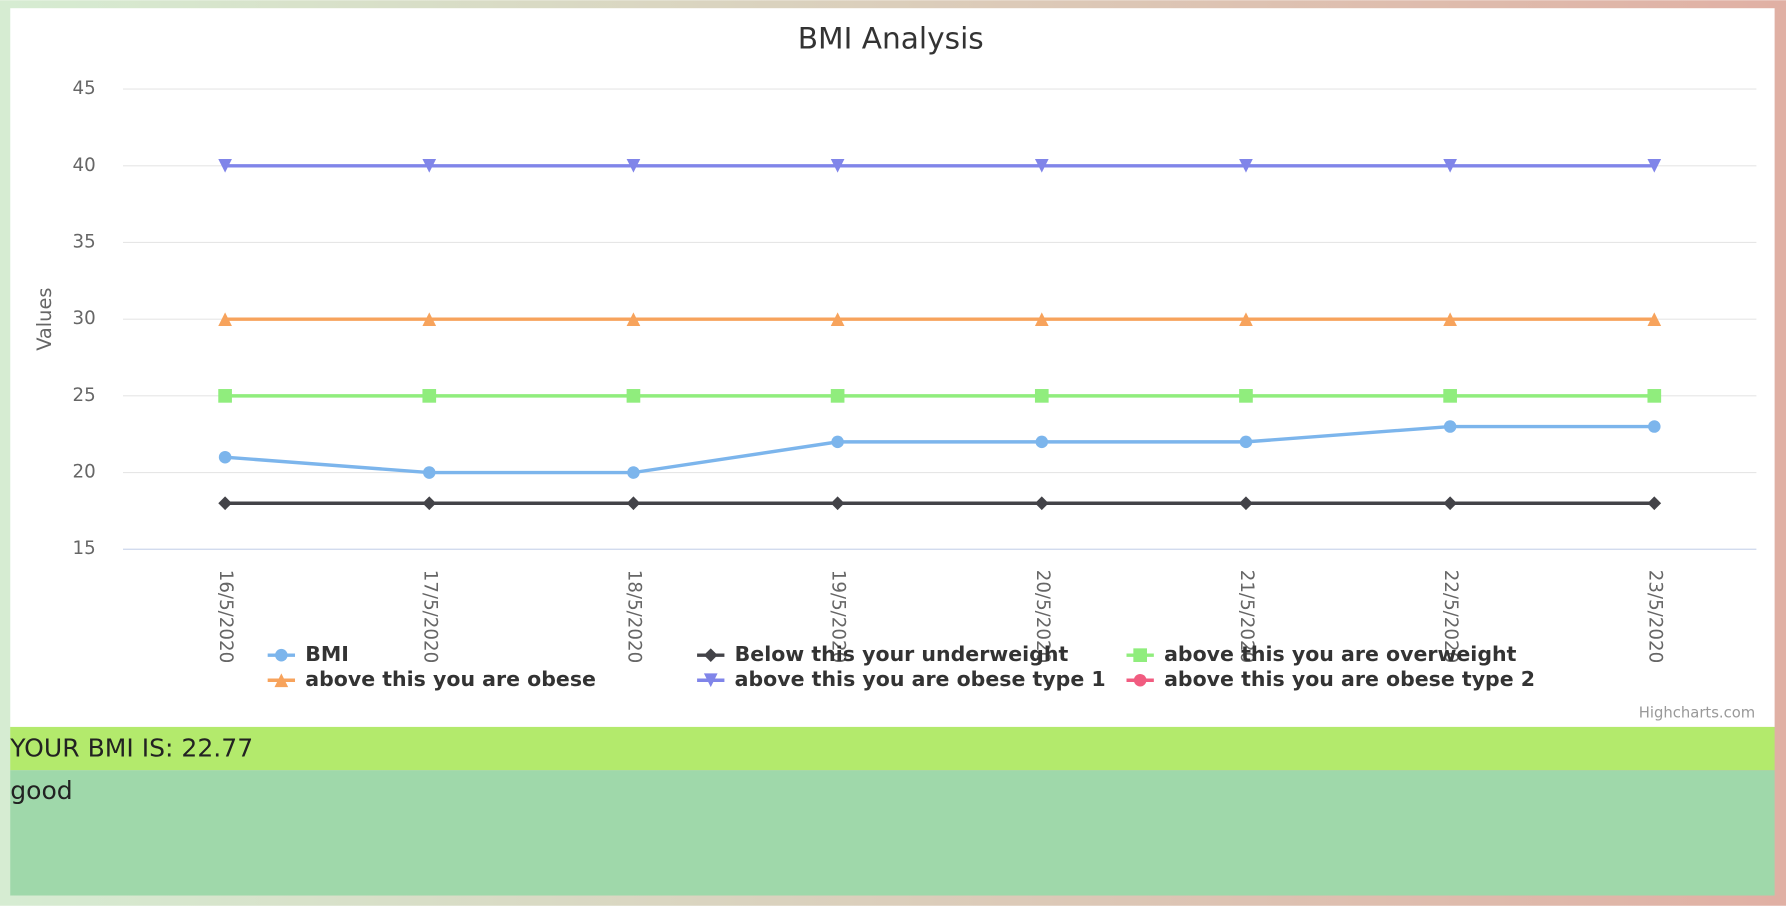  I want to click on bmi-result: YOUR BMI IS: 22.77, so click(131, 748).